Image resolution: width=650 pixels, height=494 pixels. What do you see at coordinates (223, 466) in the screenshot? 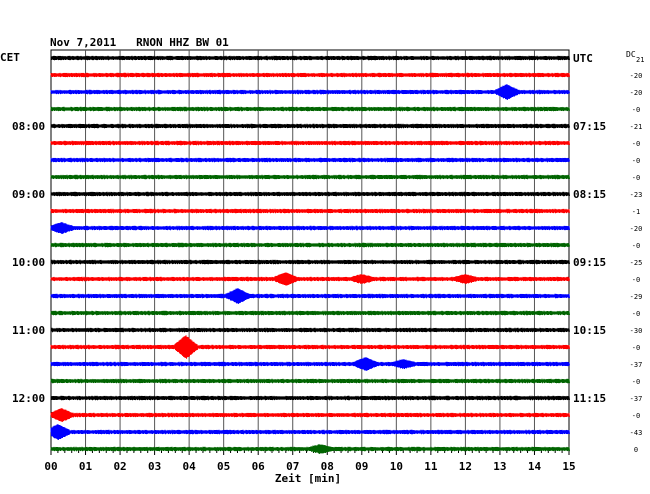
I see `x-tick-label: 05` at bounding box center [223, 466].